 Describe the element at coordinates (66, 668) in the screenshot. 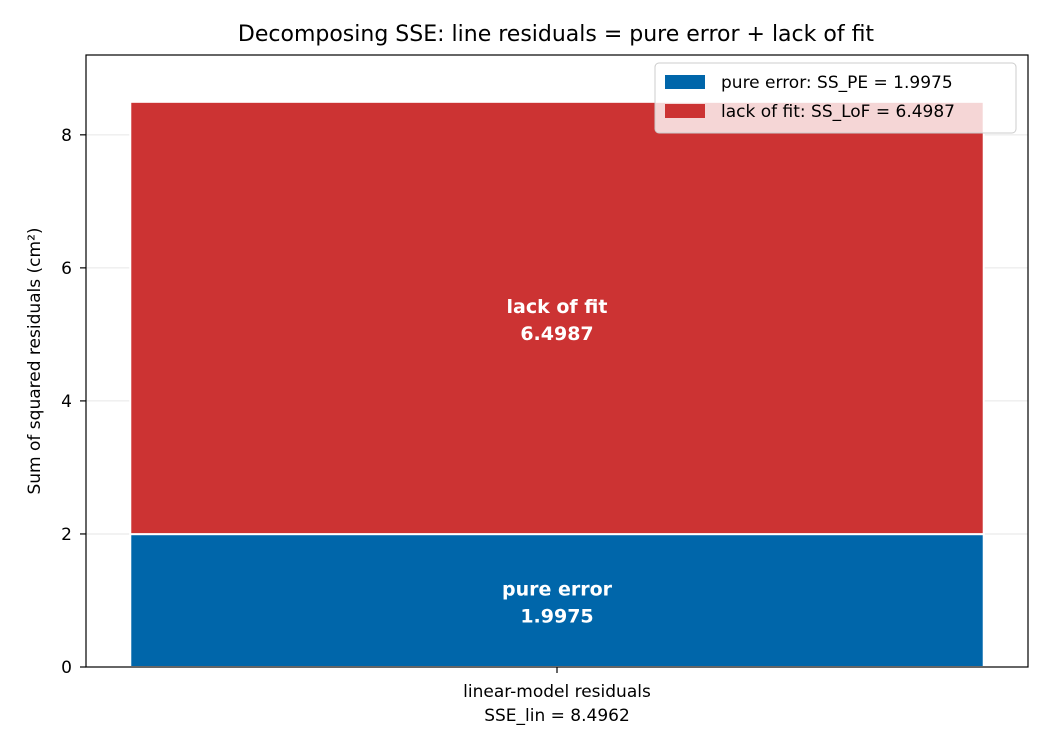

I see `y-tick-label: 0` at that location.